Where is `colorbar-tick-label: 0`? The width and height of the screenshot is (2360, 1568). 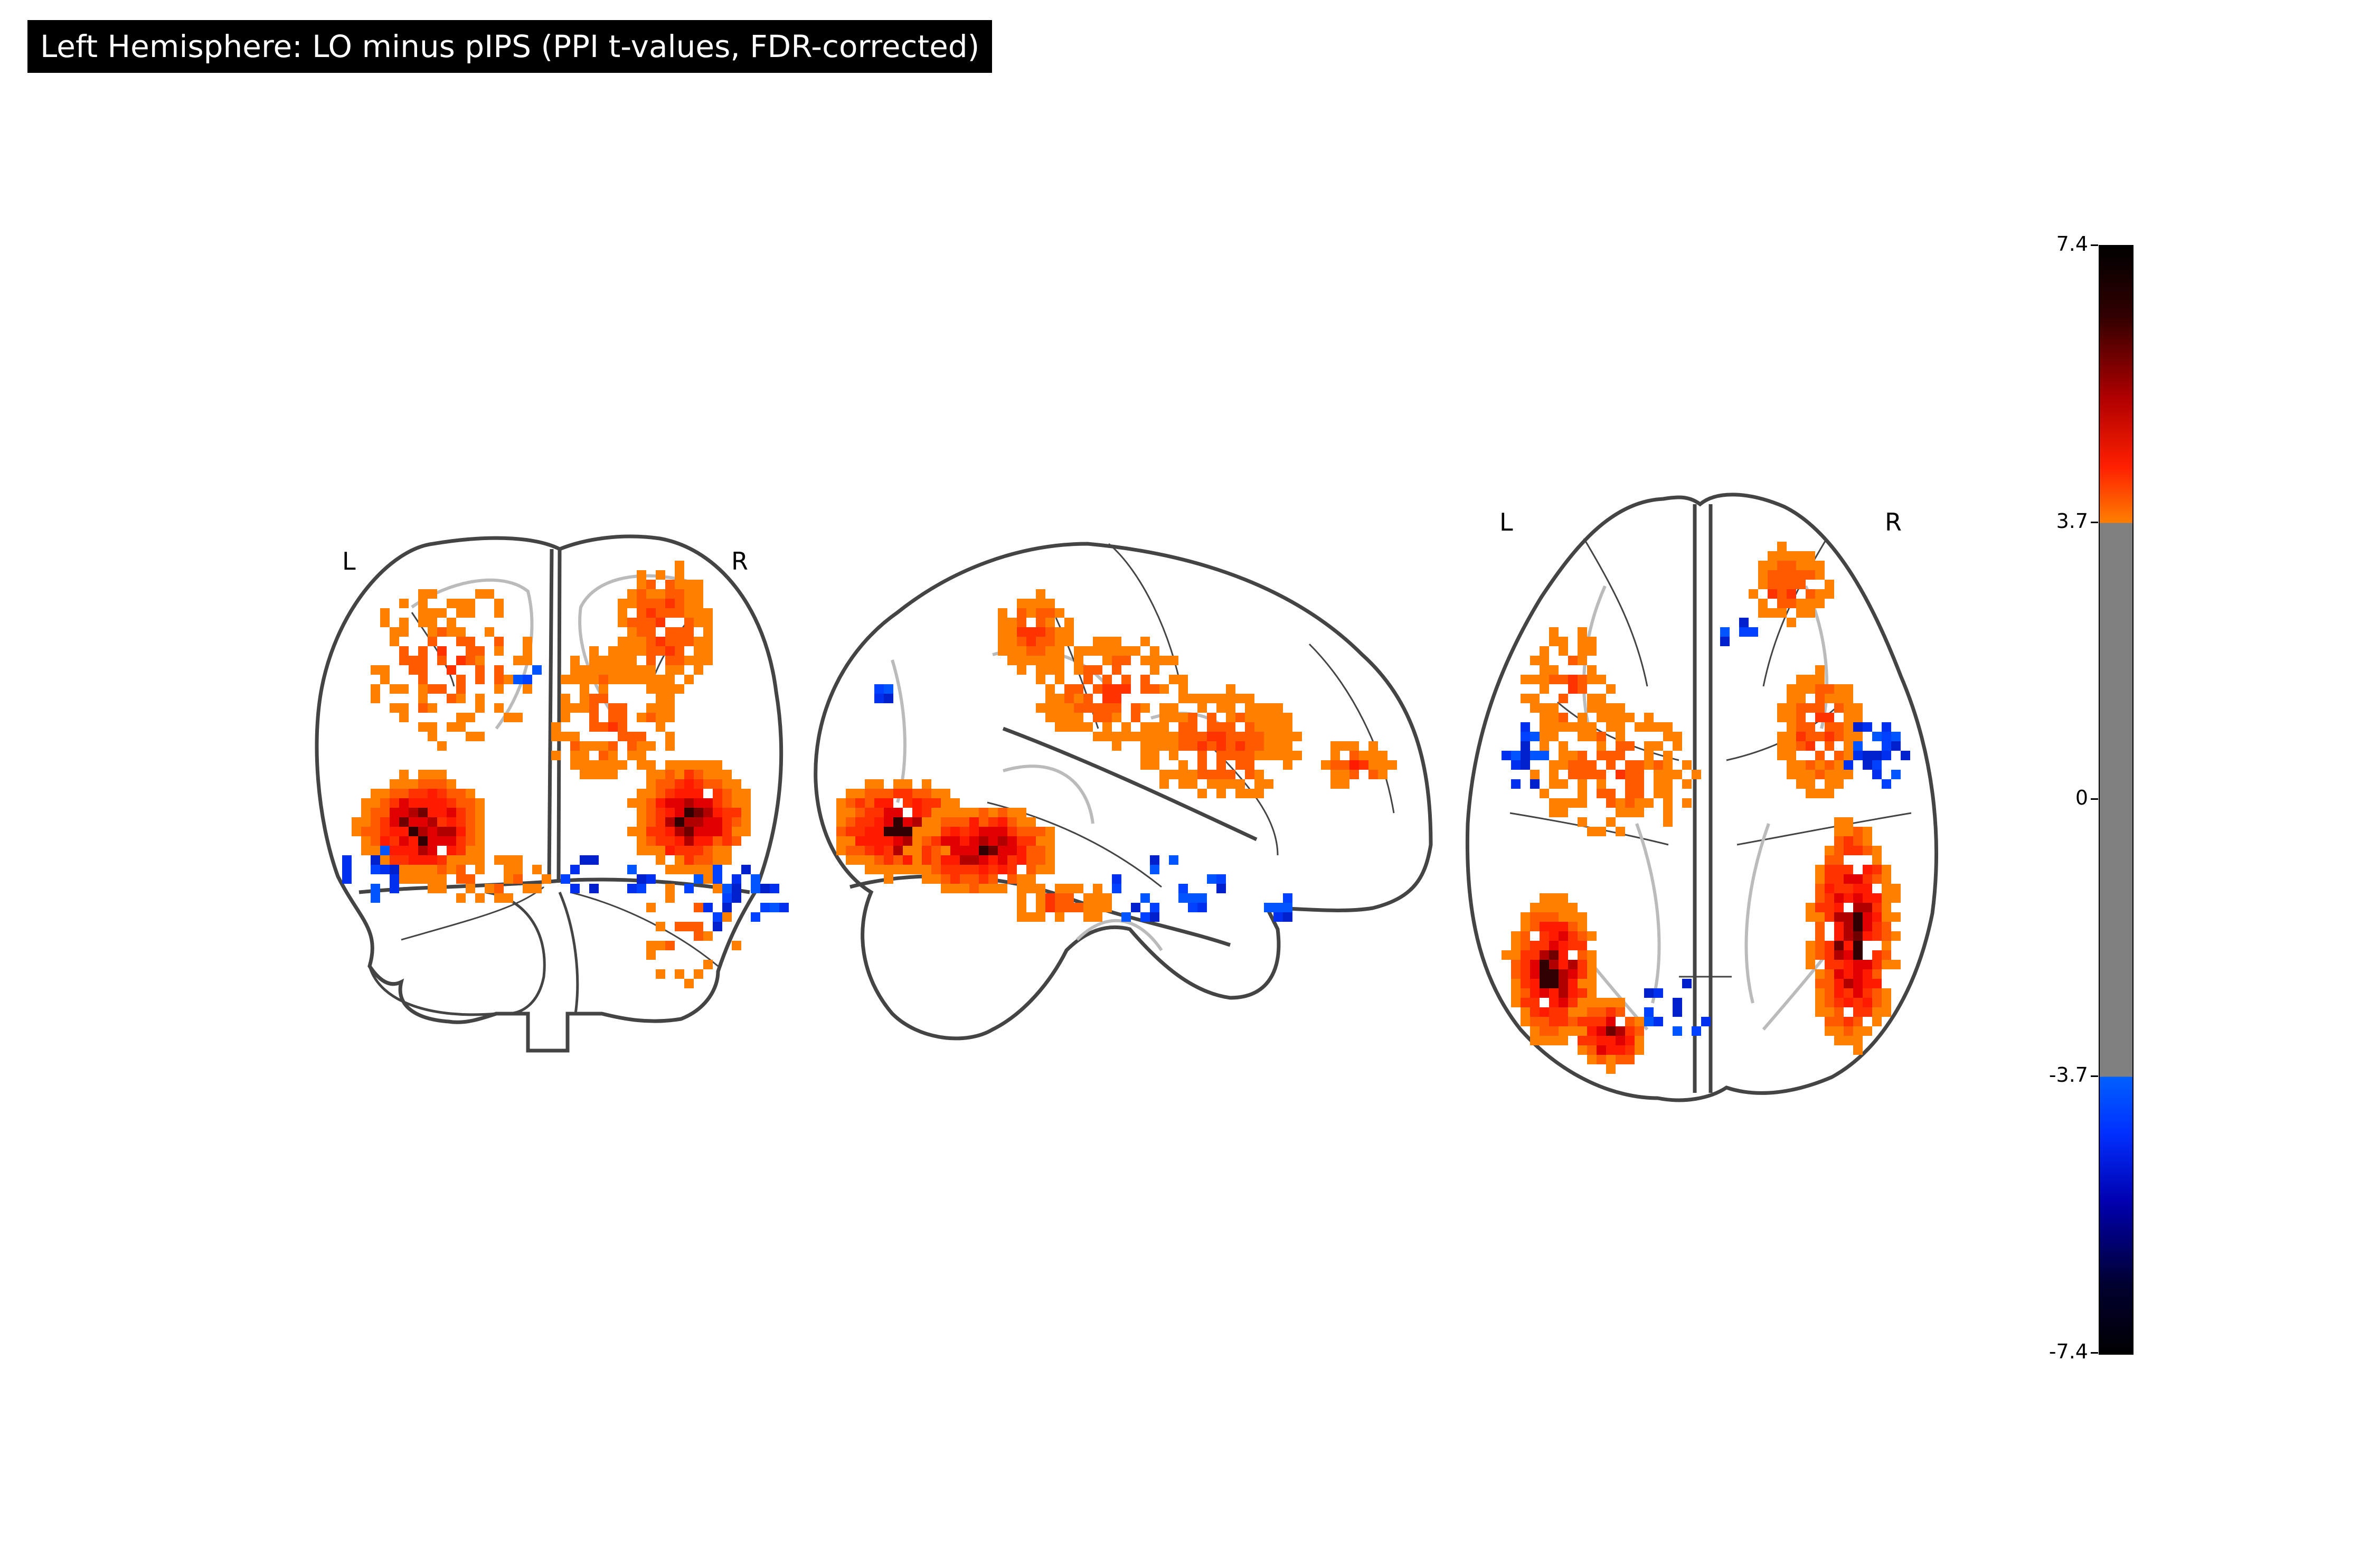 colorbar-tick-label: 0 is located at coordinates (2081, 797).